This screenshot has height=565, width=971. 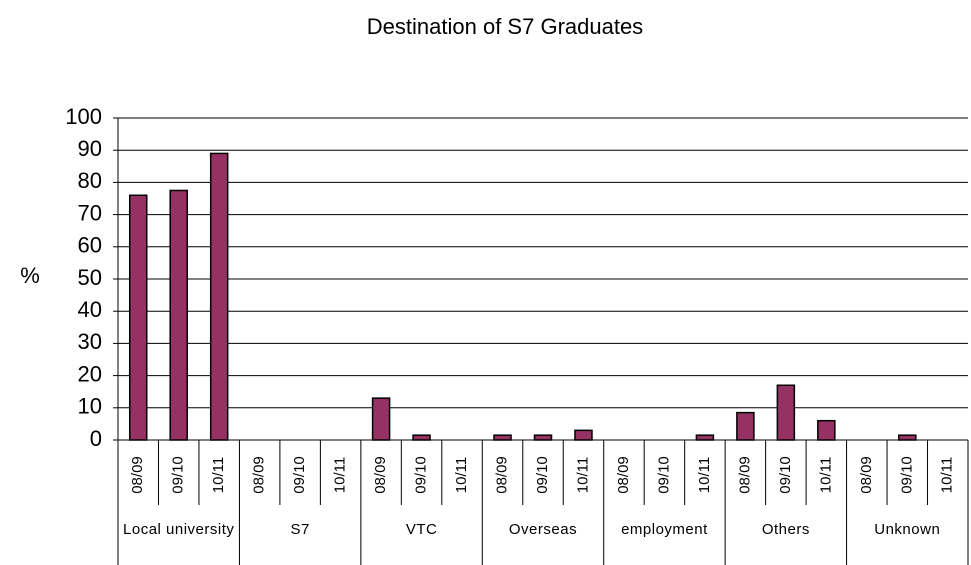 I want to click on group-label: S7, so click(x=299, y=529).